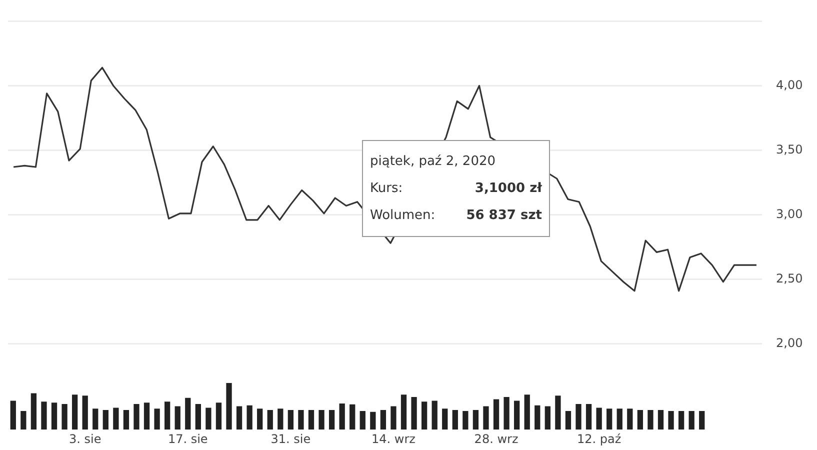  What do you see at coordinates (789, 149) in the screenshot?
I see `y-tick-label: 3,50` at bounding box center [789, 149].